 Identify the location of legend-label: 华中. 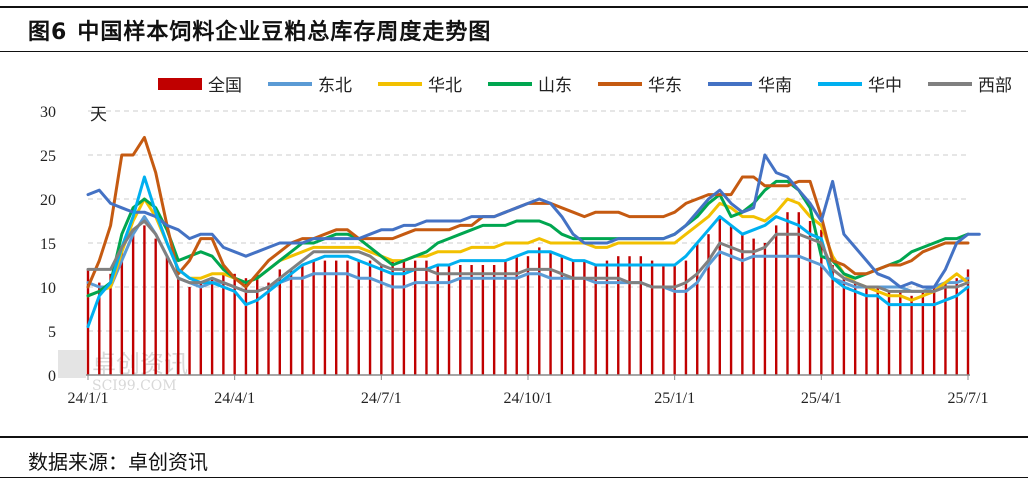
(885, 86).